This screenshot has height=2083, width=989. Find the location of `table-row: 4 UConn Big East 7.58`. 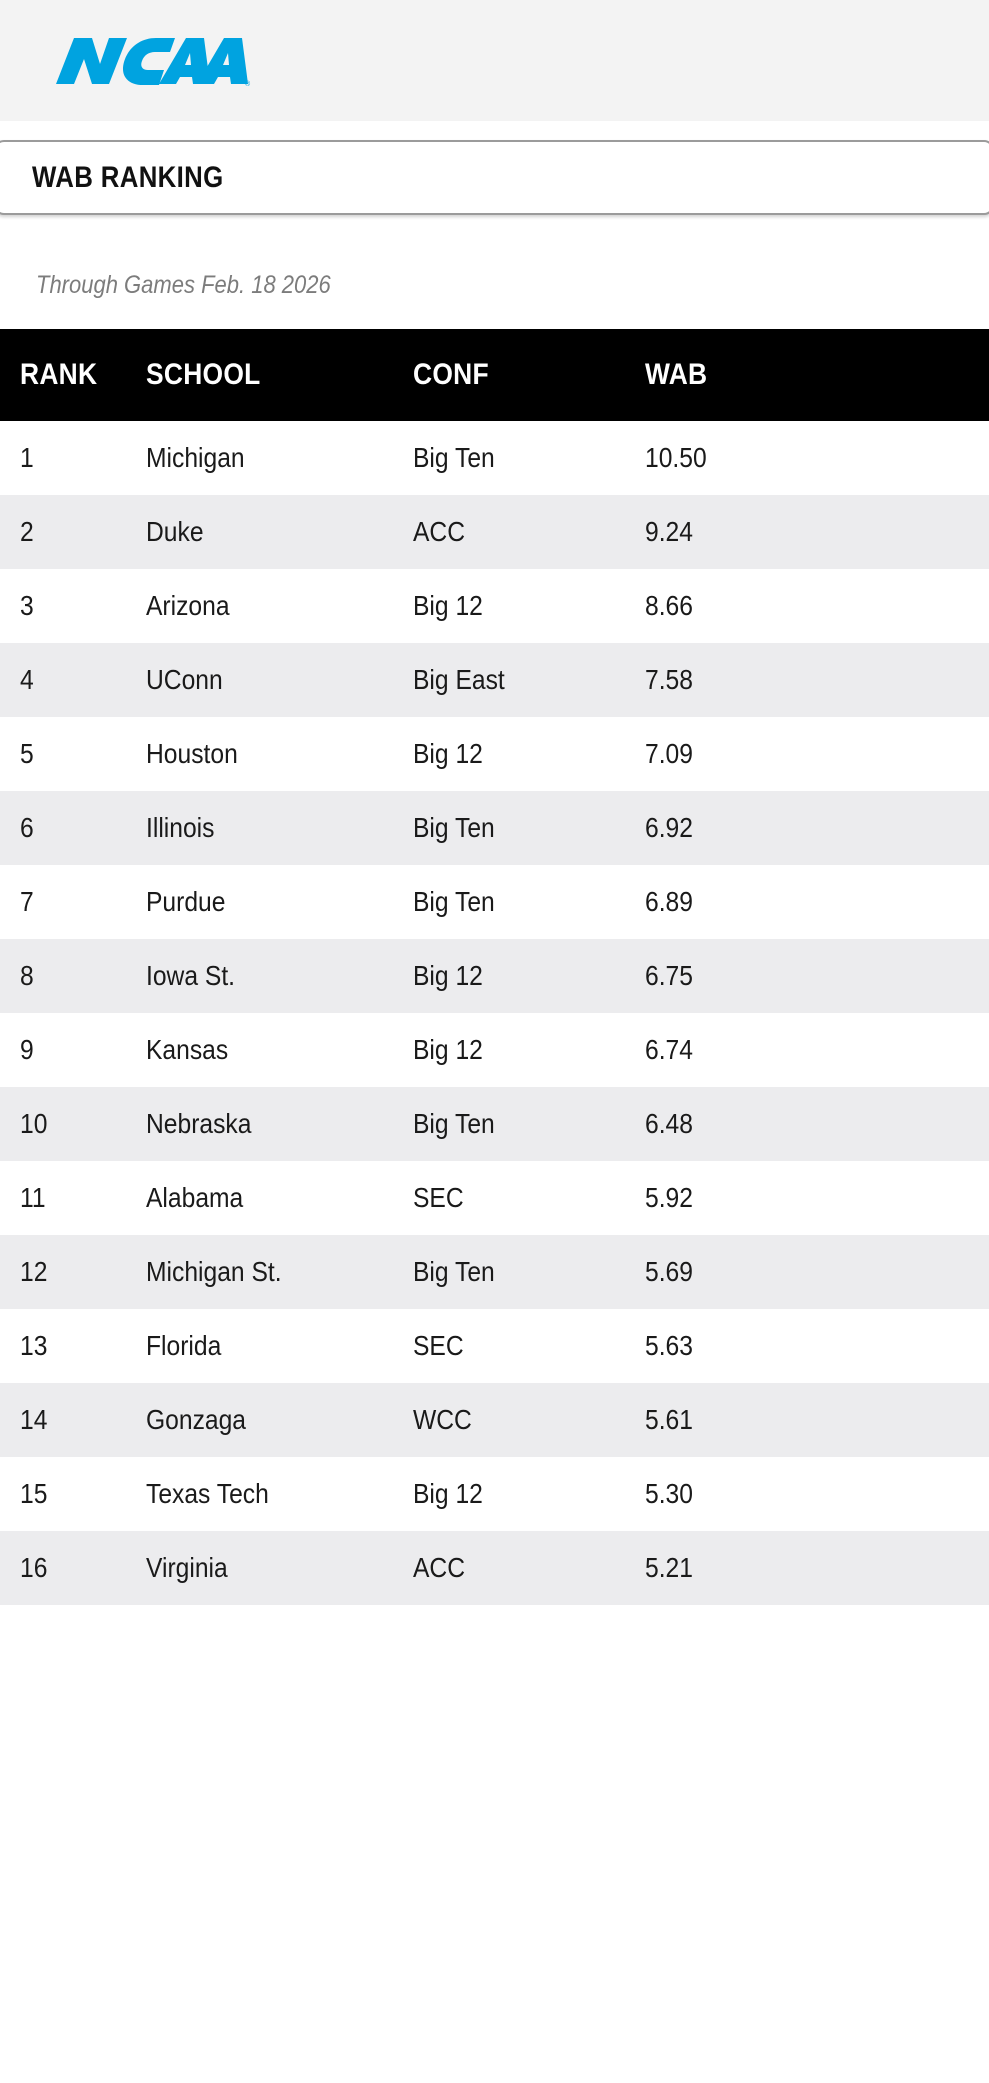

table-row: 4 UConn Big East 7.58 is located at coordinates (494, 680).